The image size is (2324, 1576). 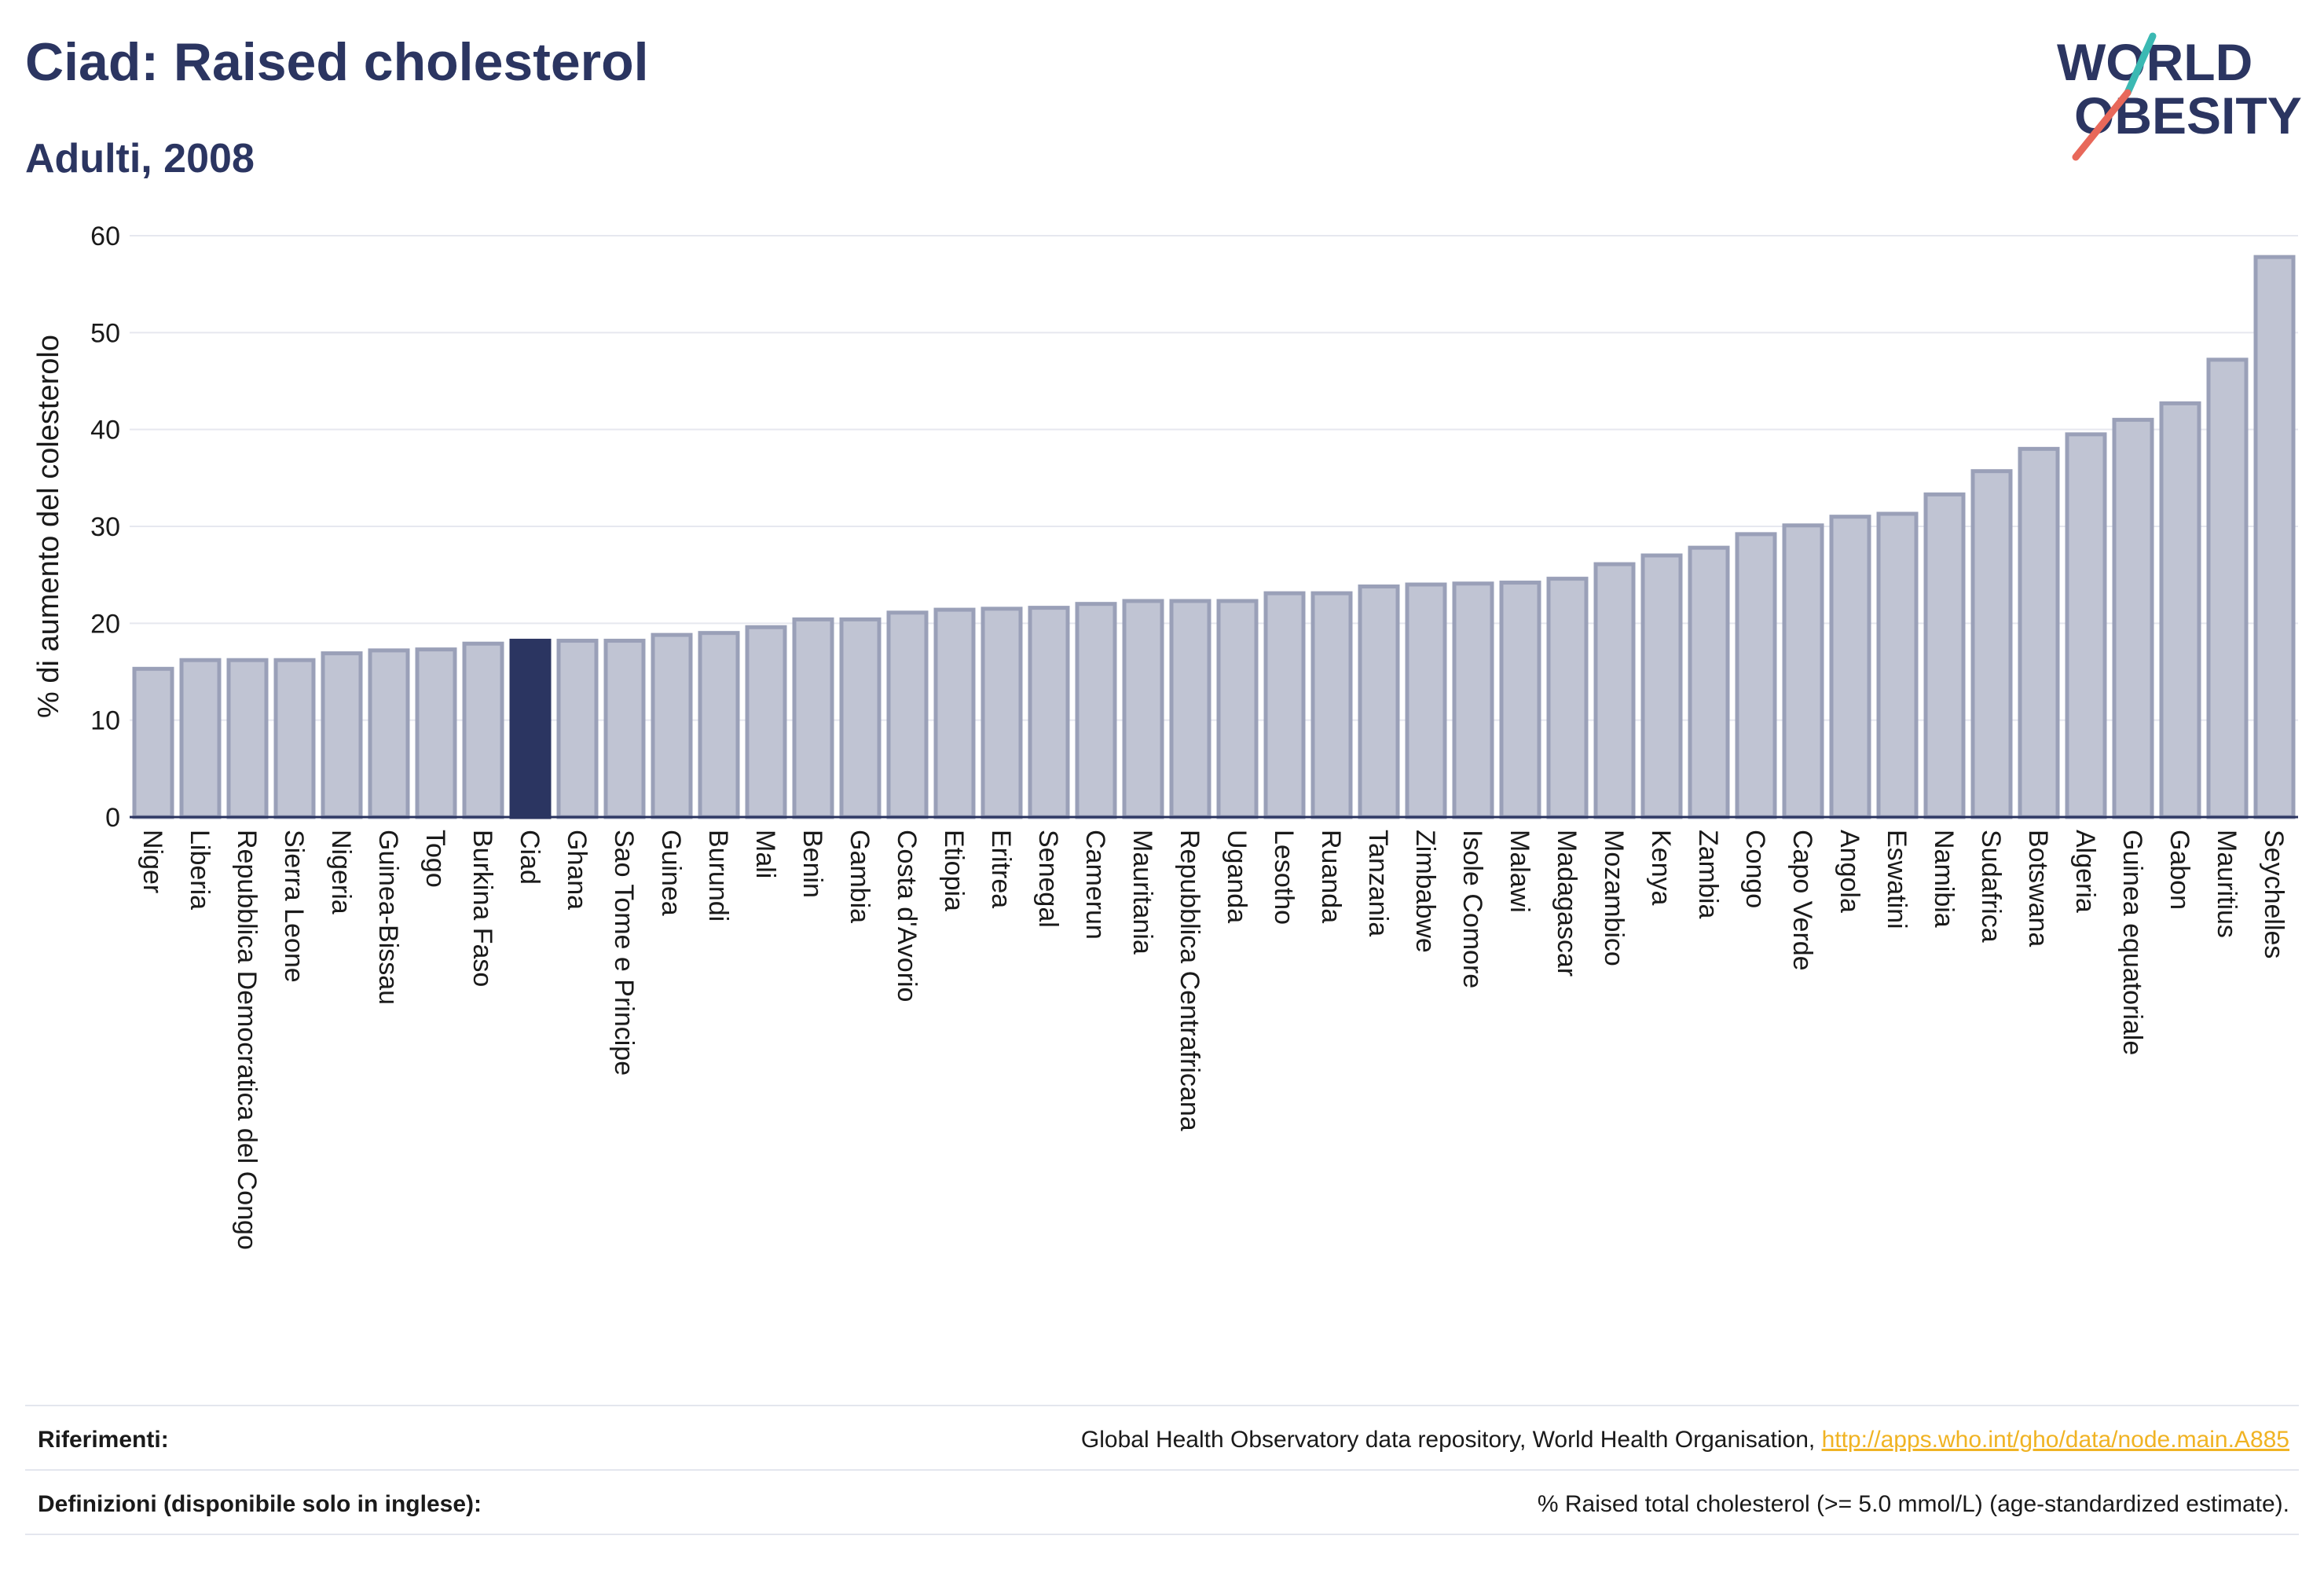 What do you see at coordinates (105, 430) in the screenshot?
I see `y-tick-label: 40` at bounding box center [105, 430].